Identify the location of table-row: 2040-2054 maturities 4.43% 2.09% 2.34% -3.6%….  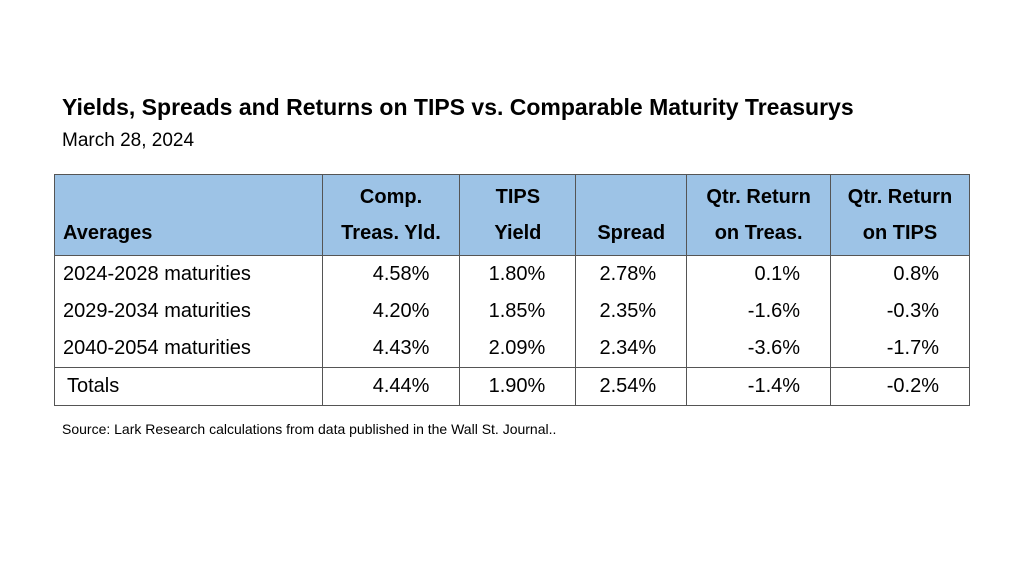
(512, 349).